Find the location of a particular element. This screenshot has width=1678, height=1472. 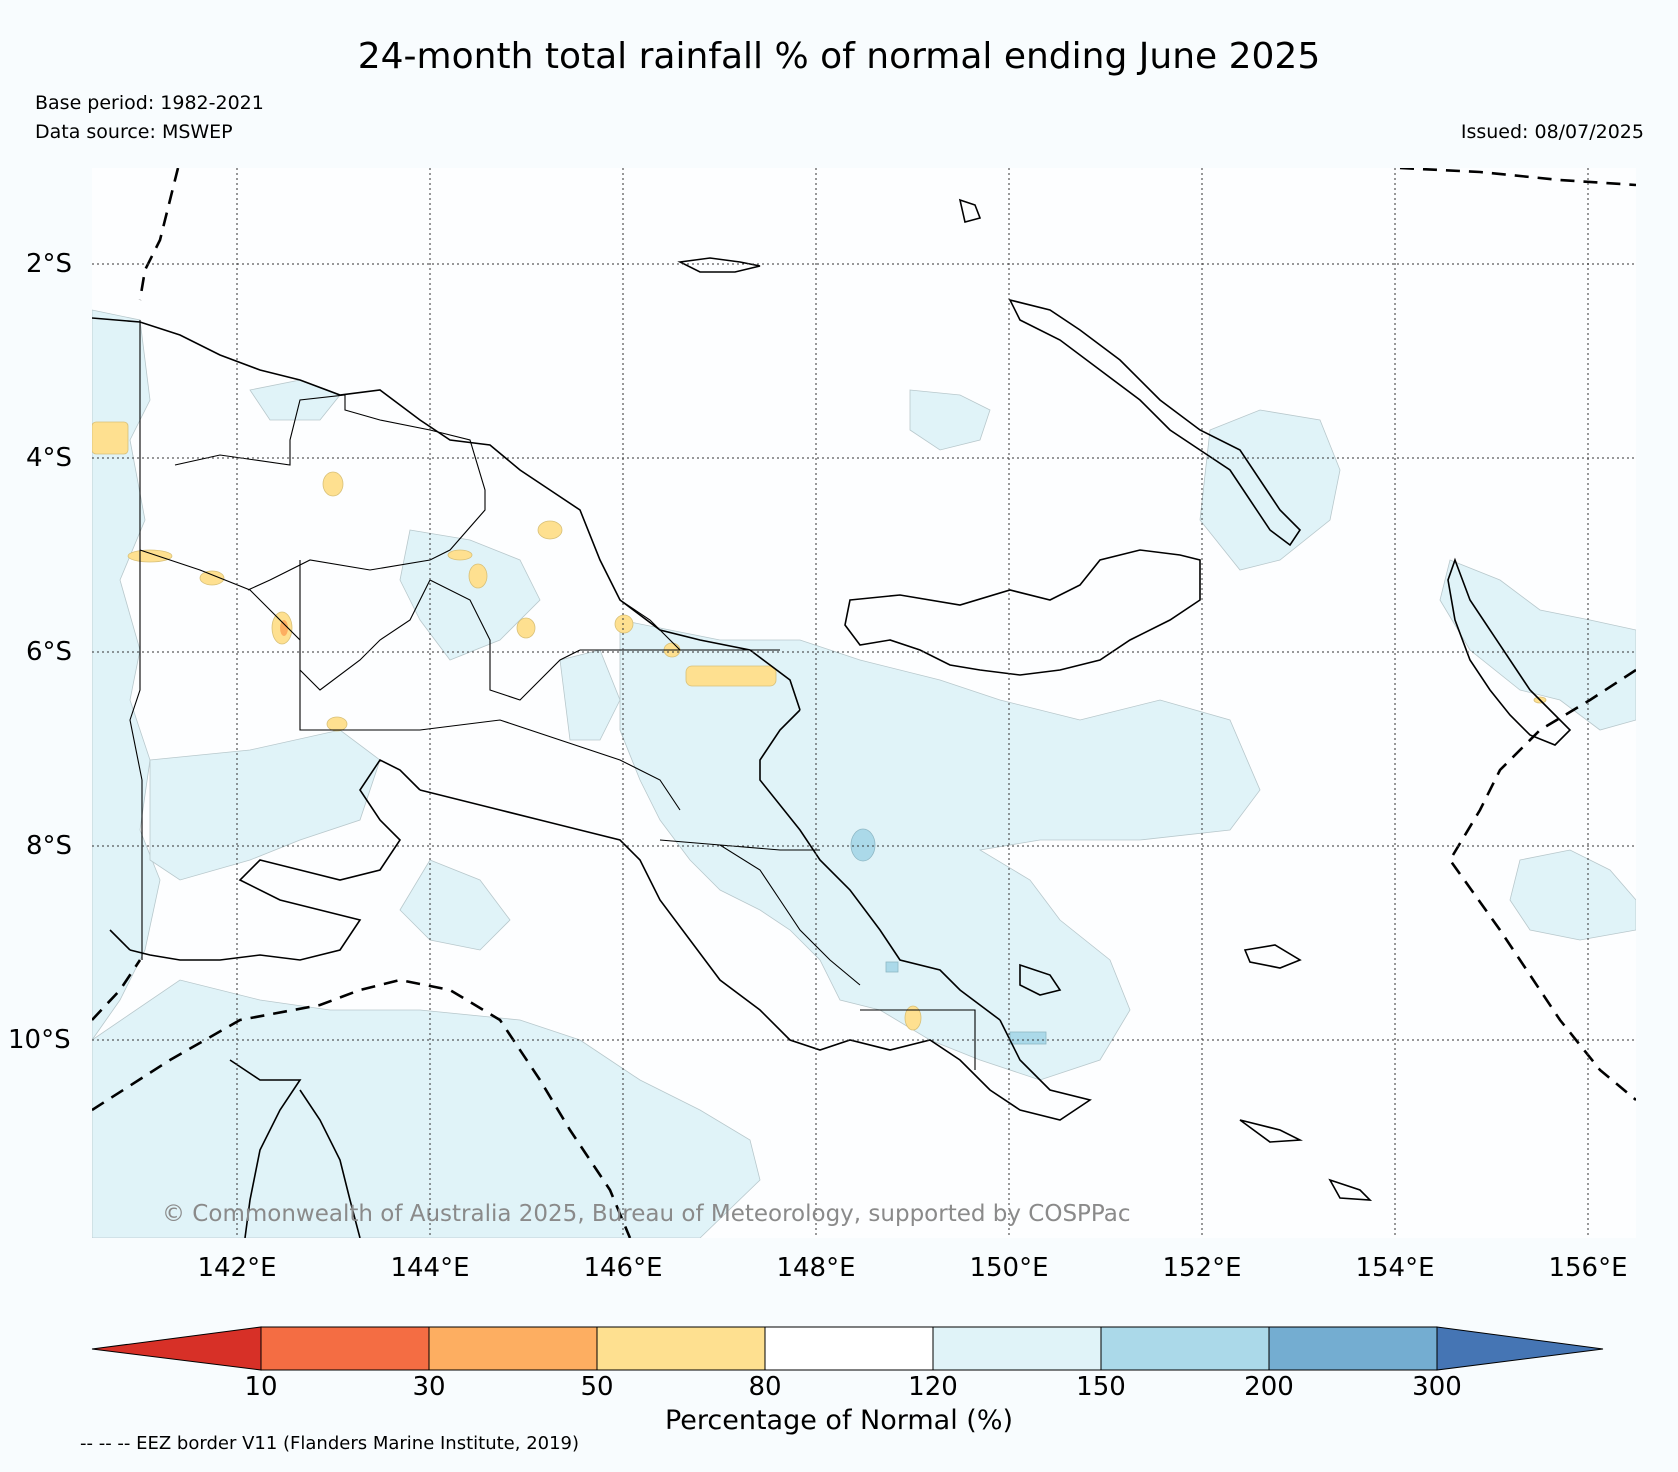

lat-label-4s: 4°S is located at coordinates (49, 458).